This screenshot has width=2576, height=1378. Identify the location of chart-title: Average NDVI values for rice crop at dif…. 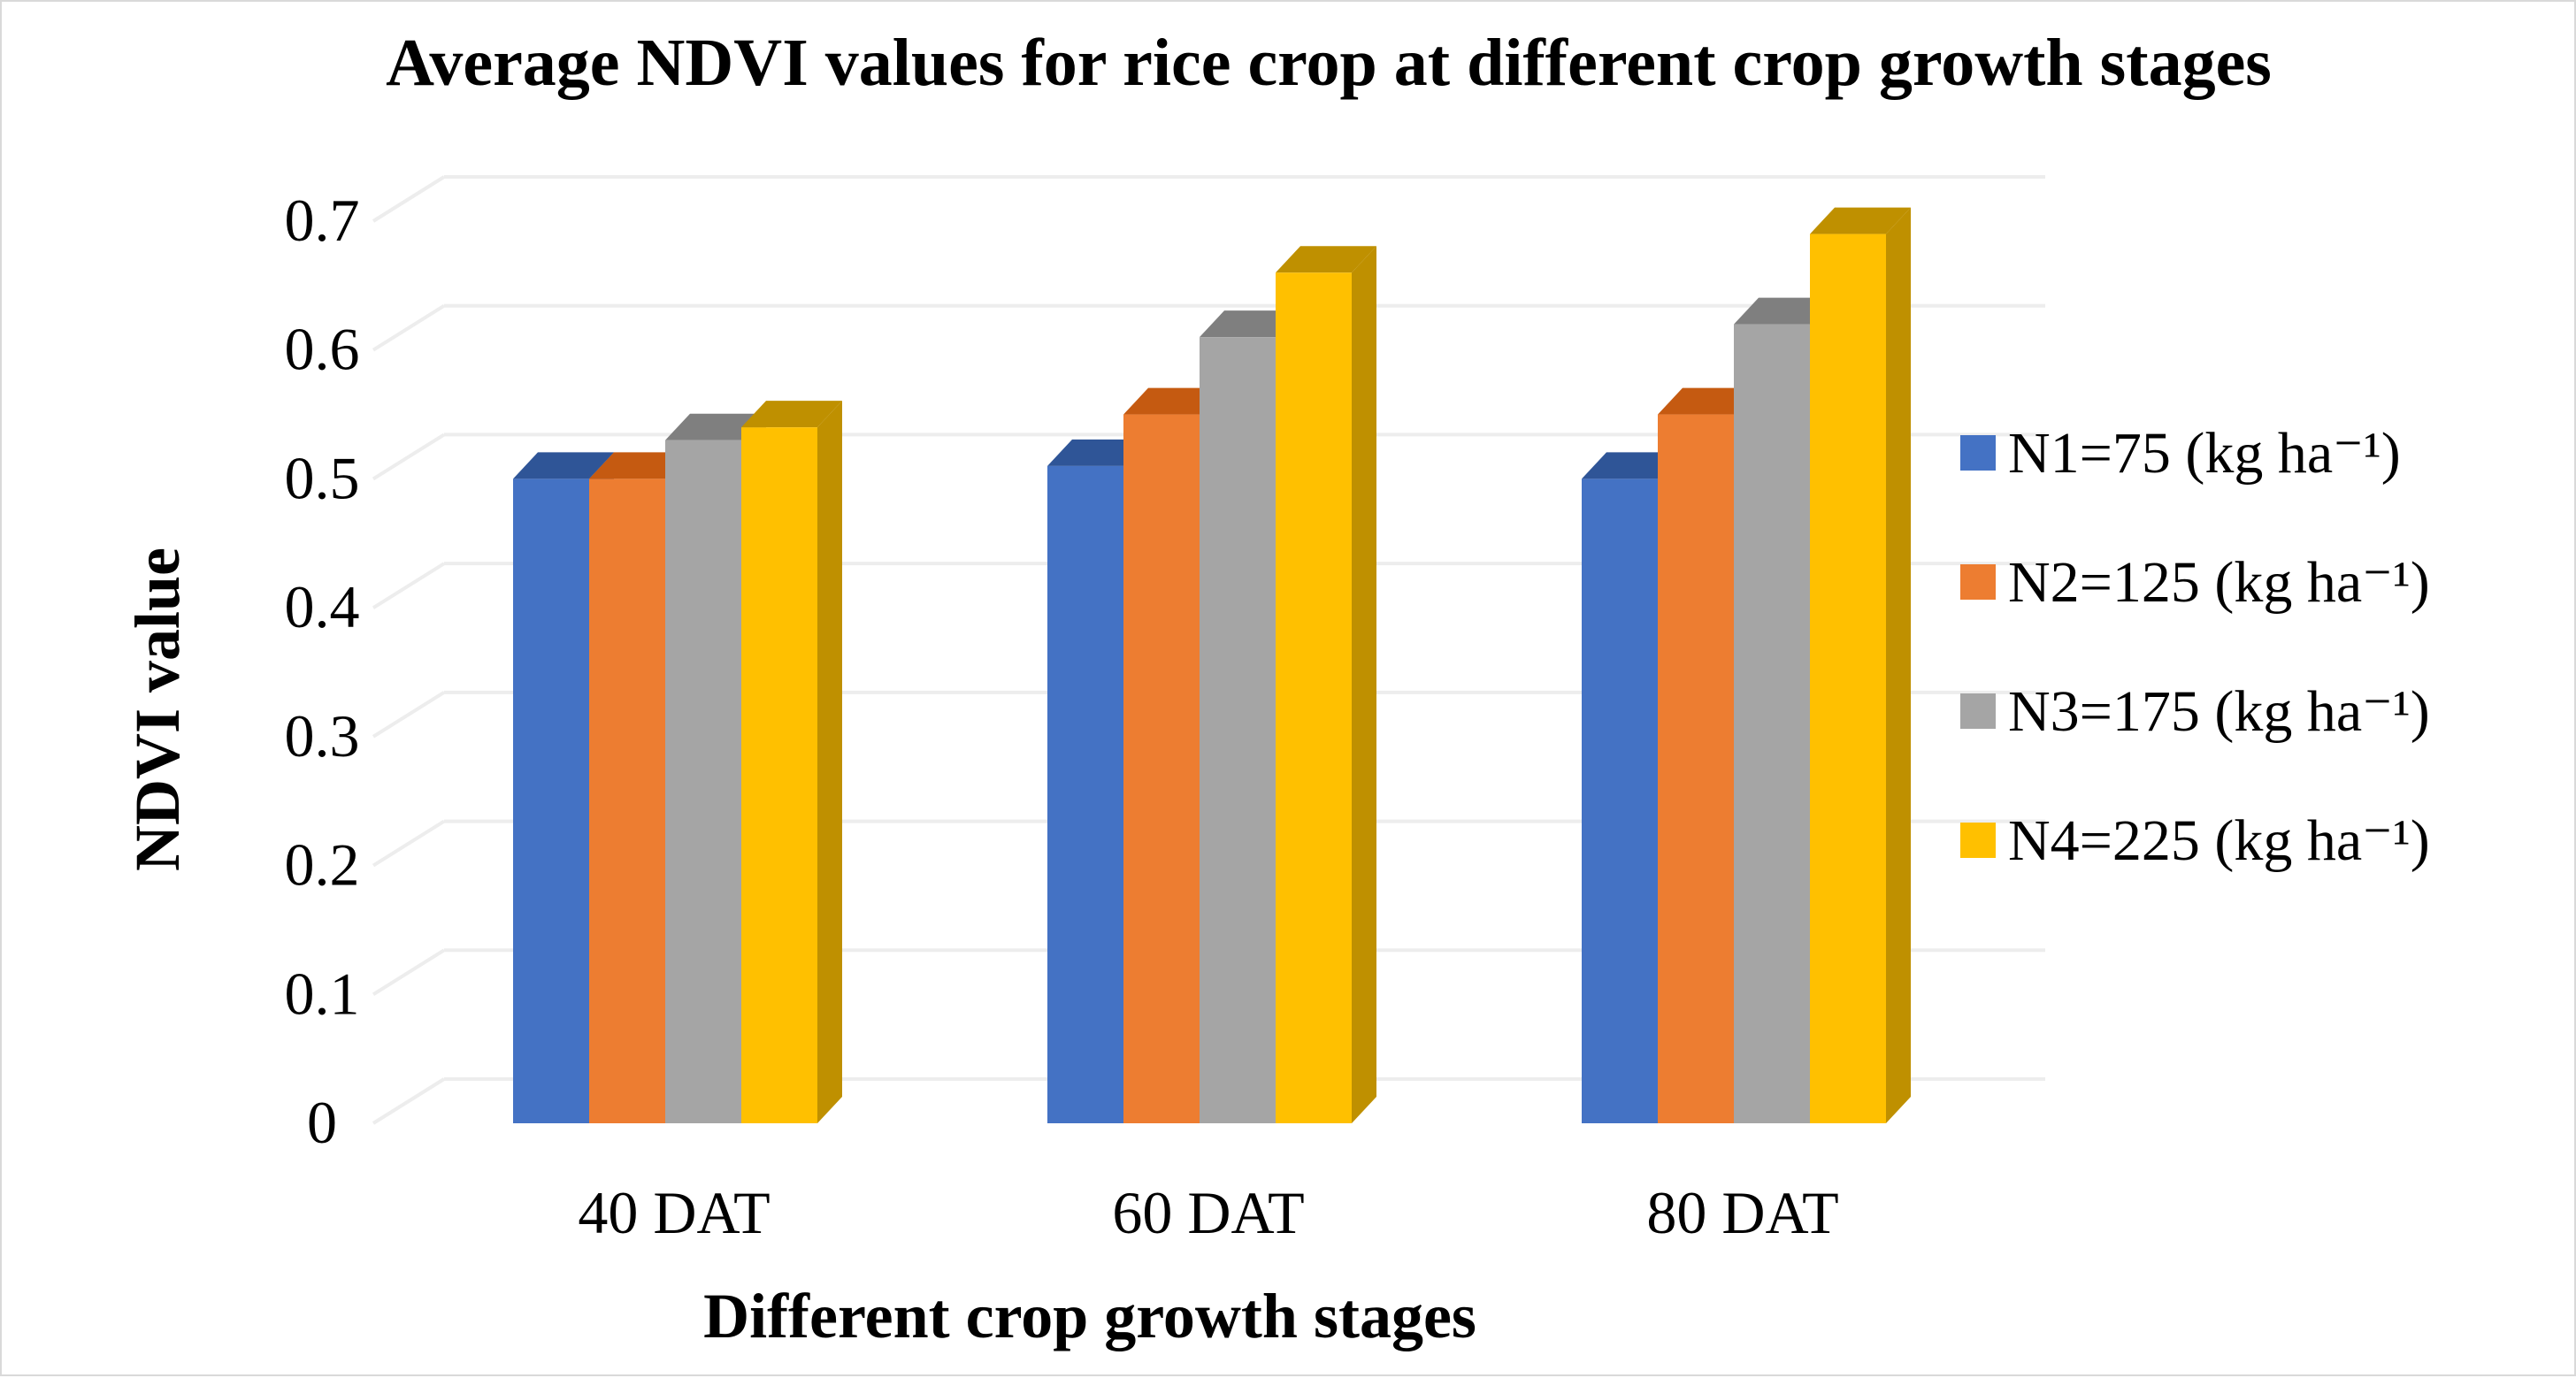
(1329, 63).